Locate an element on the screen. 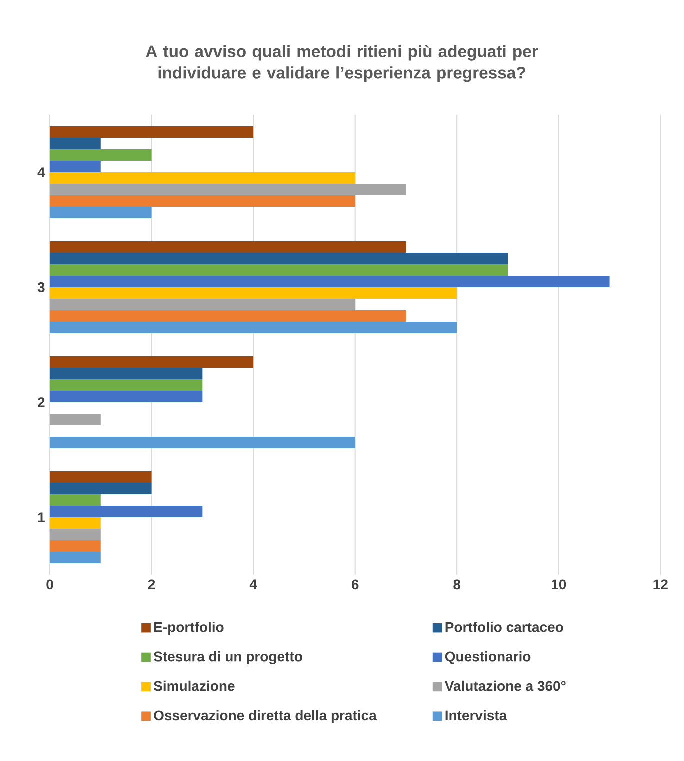 The width and height of the screenshot is (684, 761). x-tick-label: 6 is located at coordinates (355, 585).